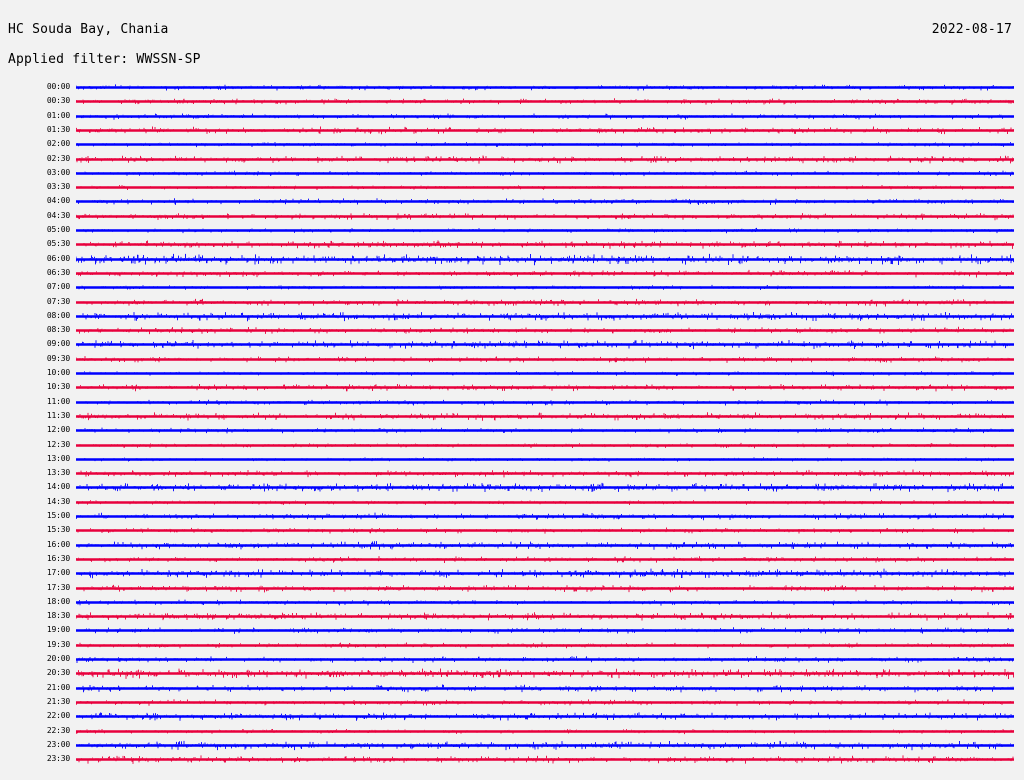  What do you see at coordinates (512, 102) in the screenshot?
I see `trace-row: 00:30` at bounding box center [512, 102].